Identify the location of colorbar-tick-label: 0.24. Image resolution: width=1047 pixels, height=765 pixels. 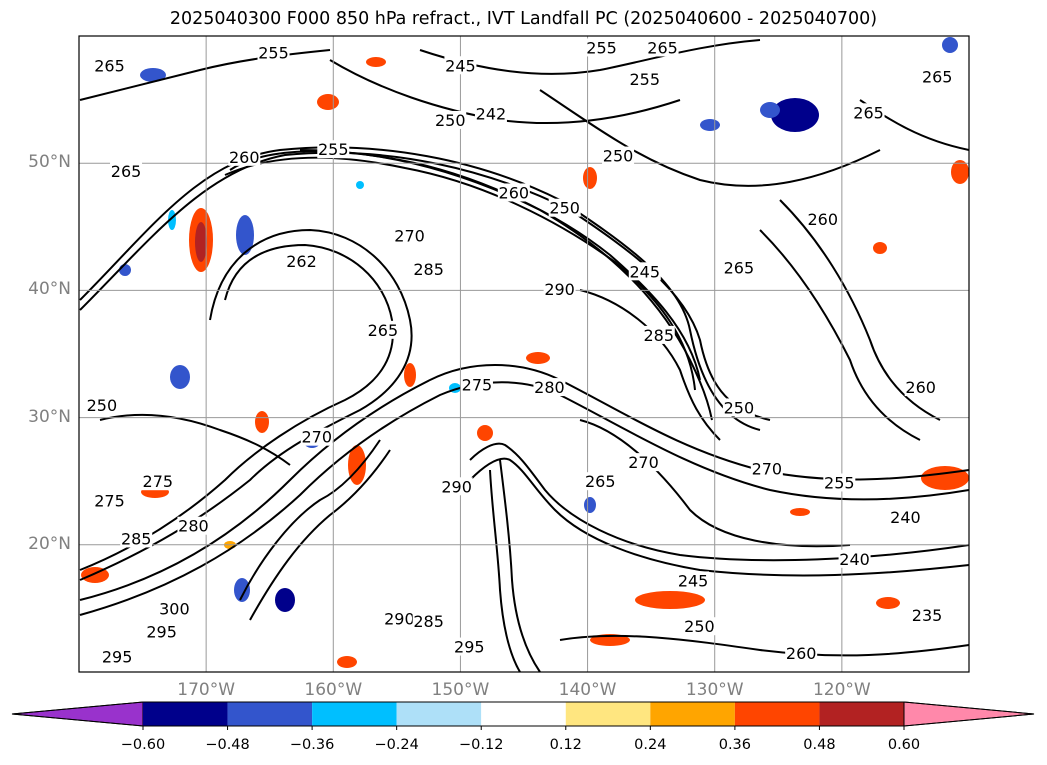
(650, 745).